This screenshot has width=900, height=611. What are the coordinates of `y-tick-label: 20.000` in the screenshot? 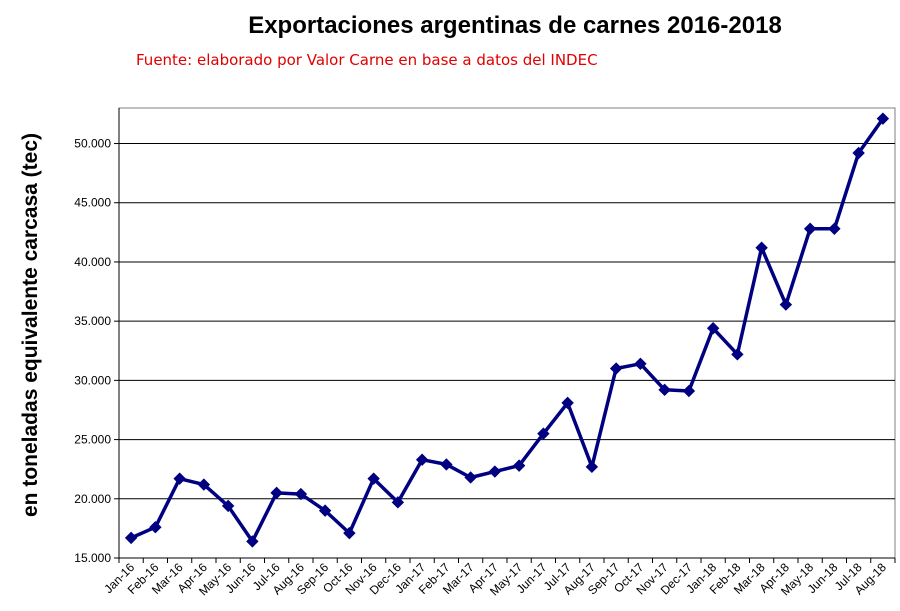 It's located at (92, 499).